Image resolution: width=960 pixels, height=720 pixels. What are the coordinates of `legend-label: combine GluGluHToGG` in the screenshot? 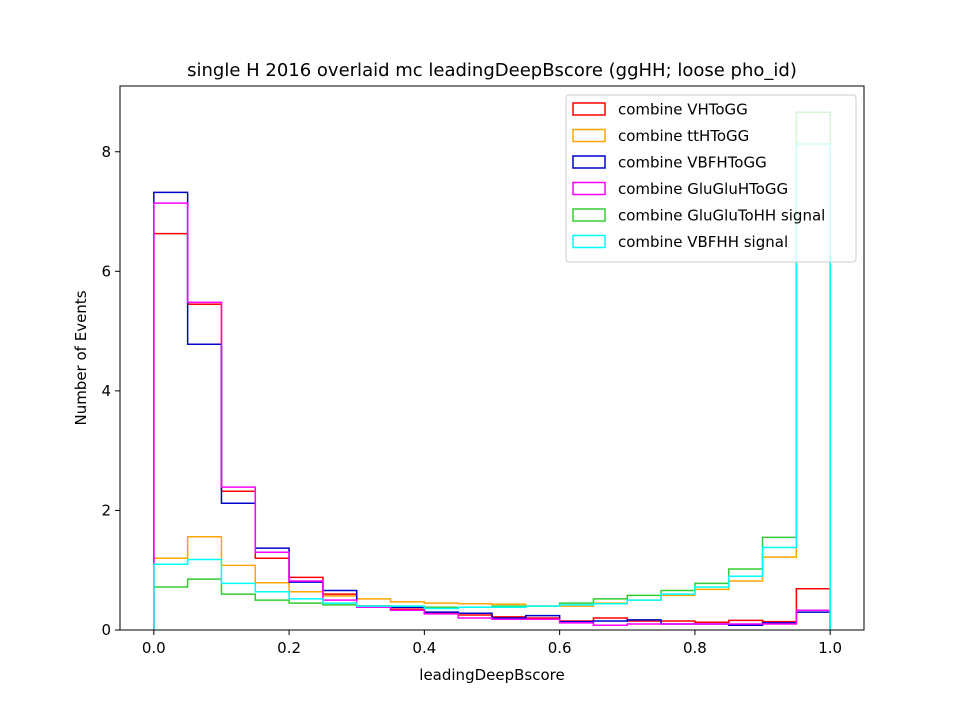 It's located at (703, 189).